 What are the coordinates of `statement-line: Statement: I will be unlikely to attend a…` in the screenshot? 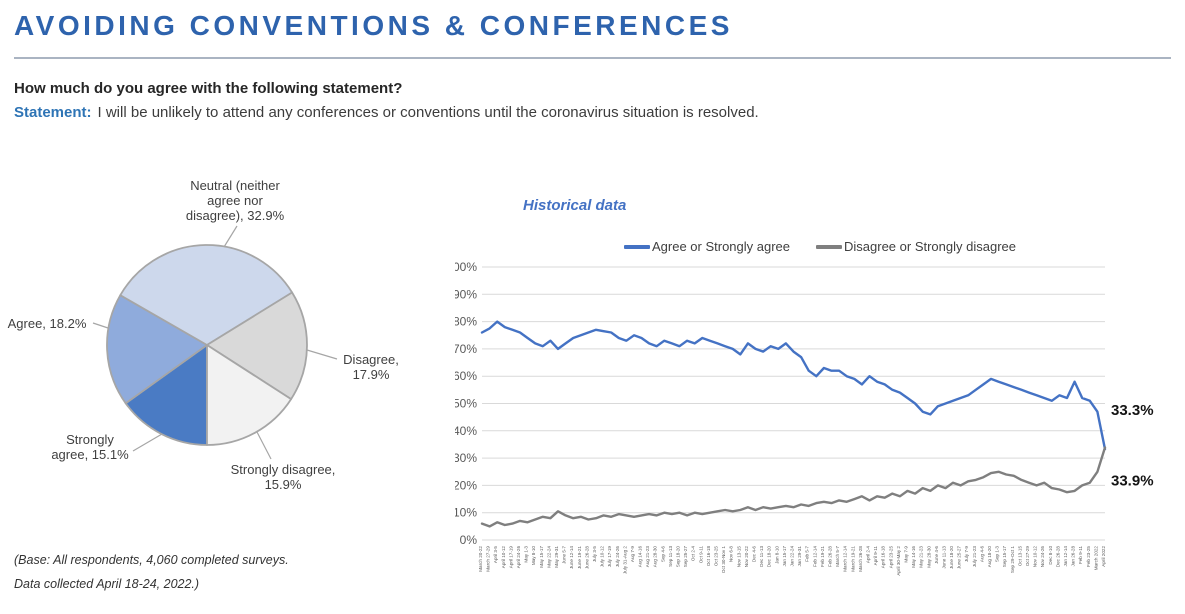 It's located at (386, 112).